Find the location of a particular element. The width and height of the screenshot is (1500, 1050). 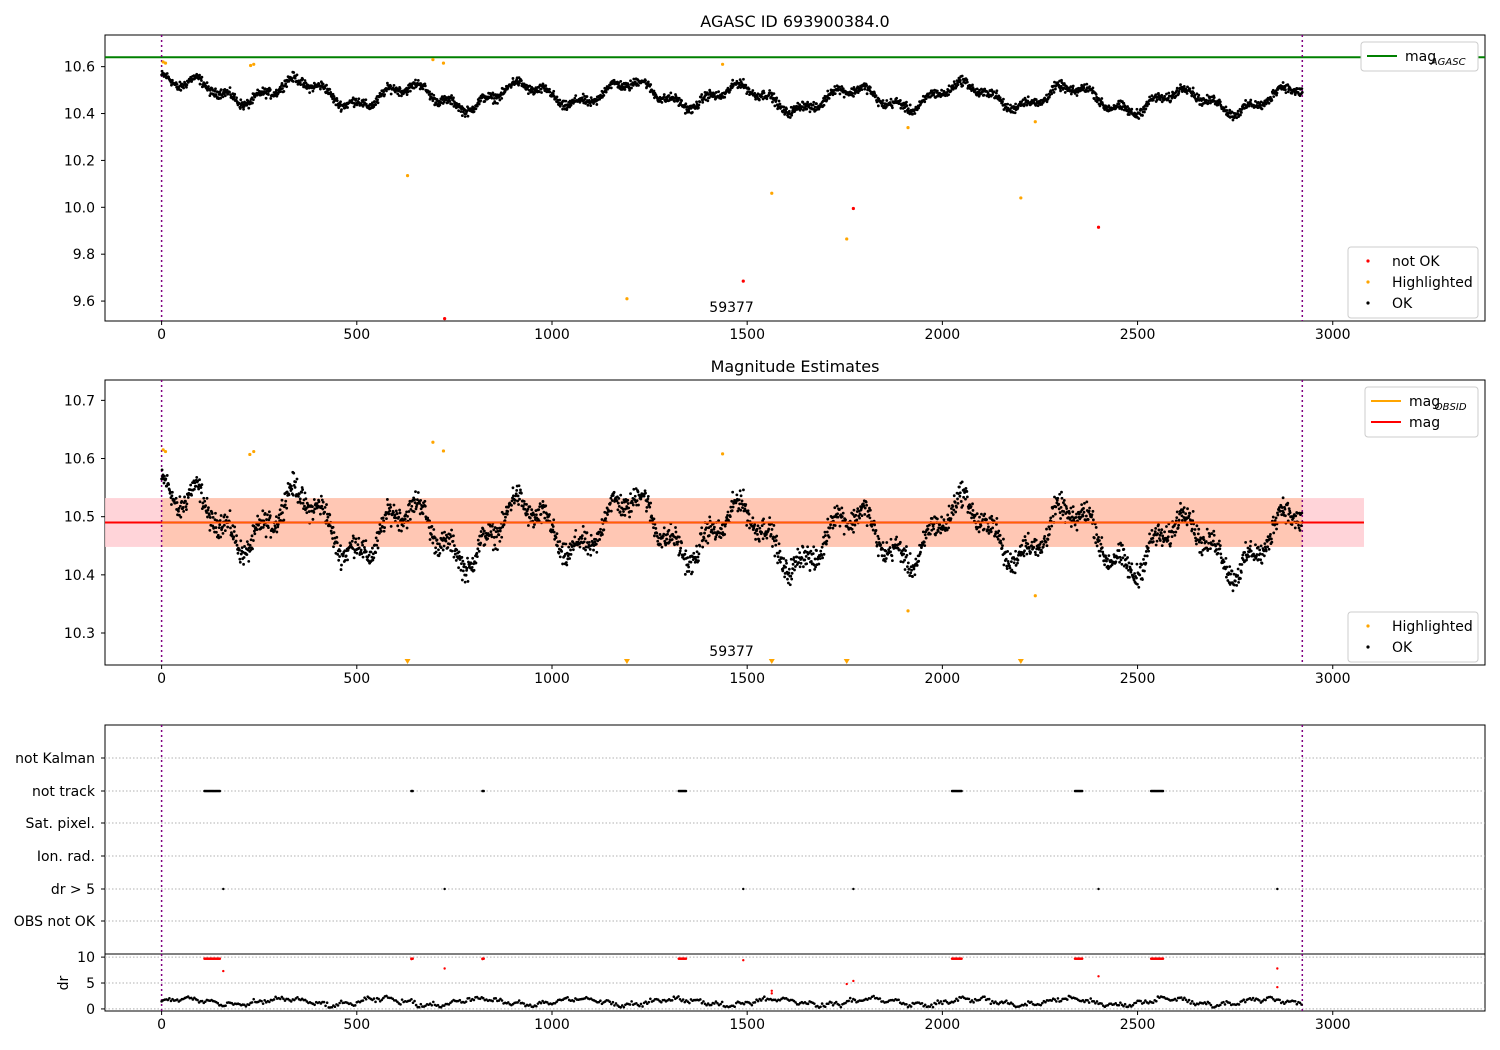

top-upper-legend-box is located at coordinates (1419, 56).